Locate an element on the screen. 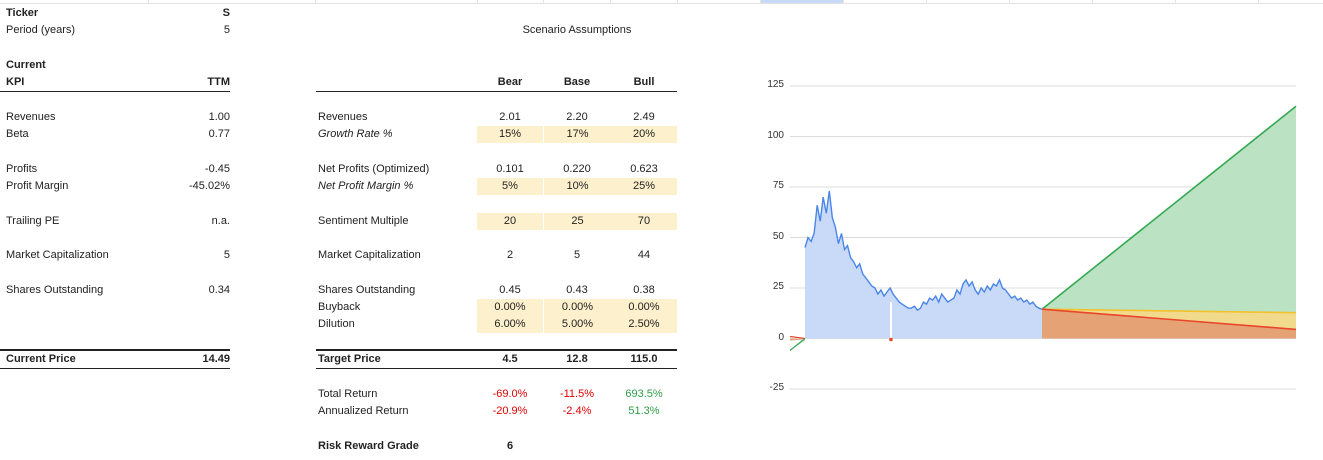 This screenshot has width=1323, height=460. y-tick-label: -25 is located at coordinates (776, 387).